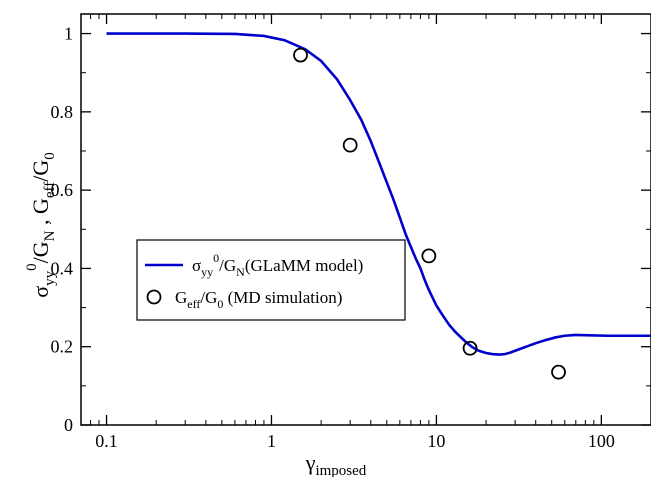 This screenshot has height=477, width=651. What do you see at coordinates (436, 441) in the screenshot?
I see `x-tick-label: 10` at bounding box center [436, 441].